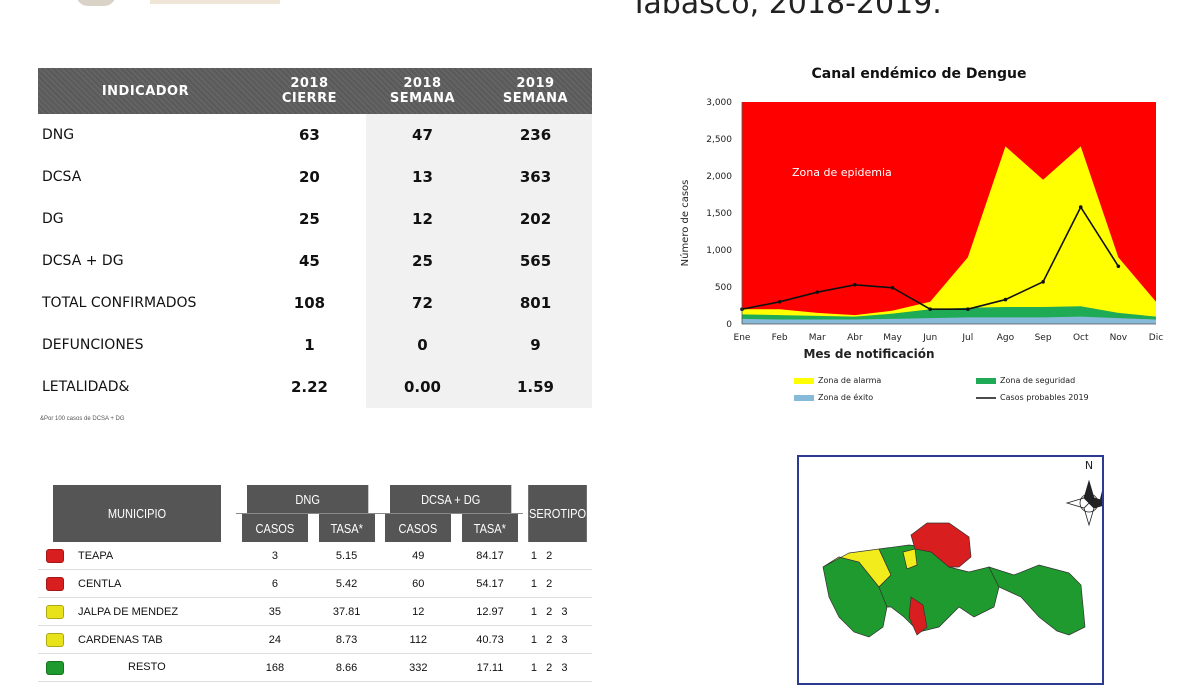 This screenshot has width=1200, height=688. What do you see at coordinates (315, 639) in the screenshot?
I see `municipio-row: CARDENAS TAB 24 8.73 112 40.73 1 2 3` at bounding box center [315, 639].